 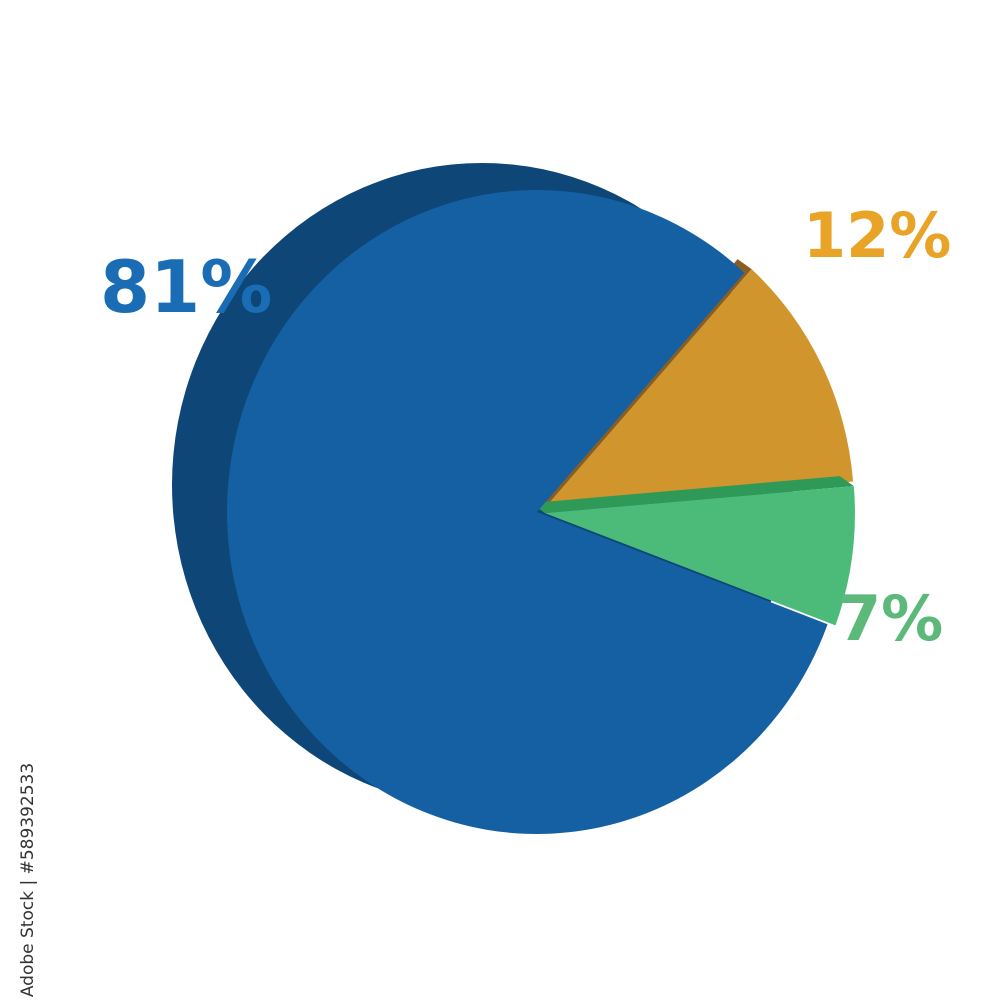 I want to click on label-12: 12%, so click(x=877, y=235).